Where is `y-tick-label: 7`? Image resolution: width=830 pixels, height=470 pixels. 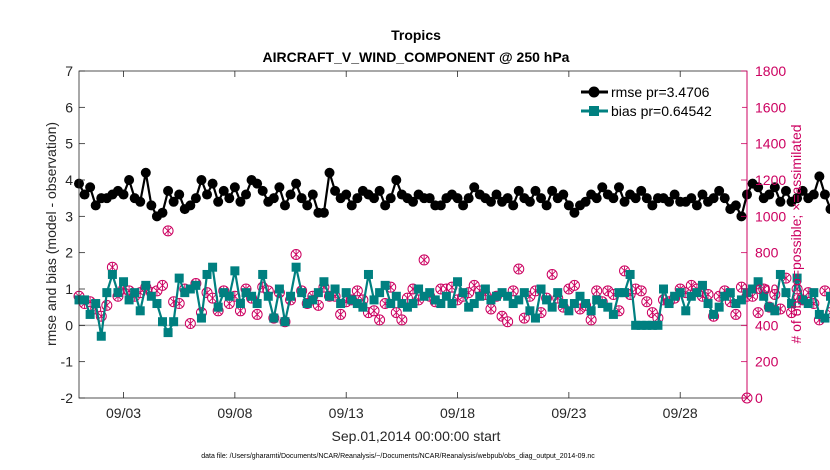
y-tick-label: 7 is located at coordinates (69, 71).